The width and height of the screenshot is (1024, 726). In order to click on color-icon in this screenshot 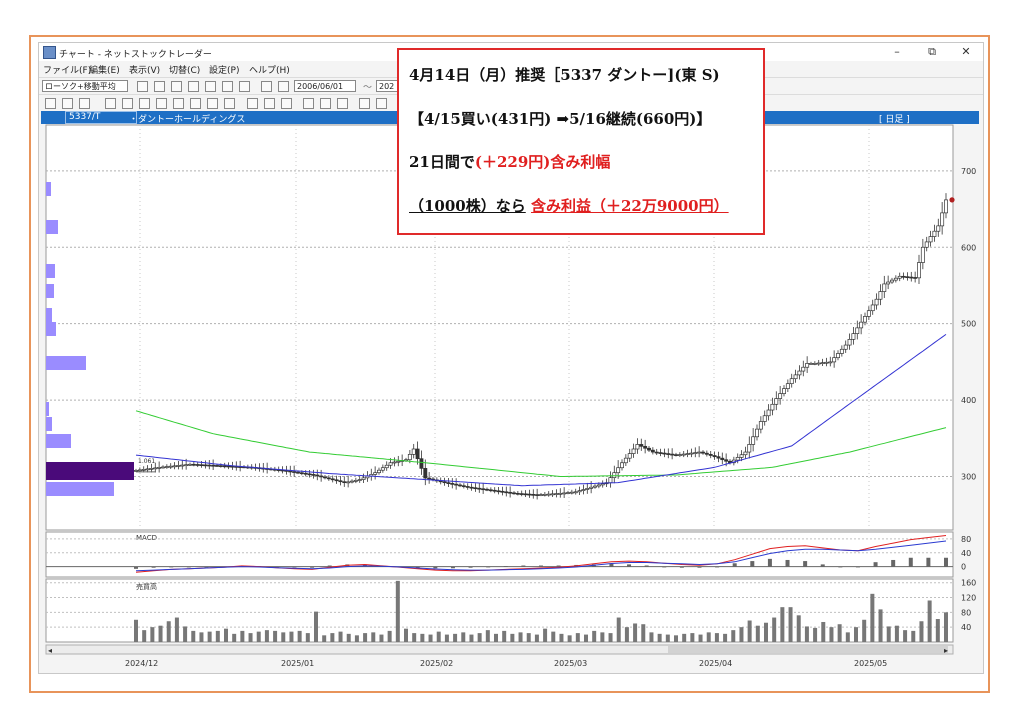, I will do `click(381, 103)`.